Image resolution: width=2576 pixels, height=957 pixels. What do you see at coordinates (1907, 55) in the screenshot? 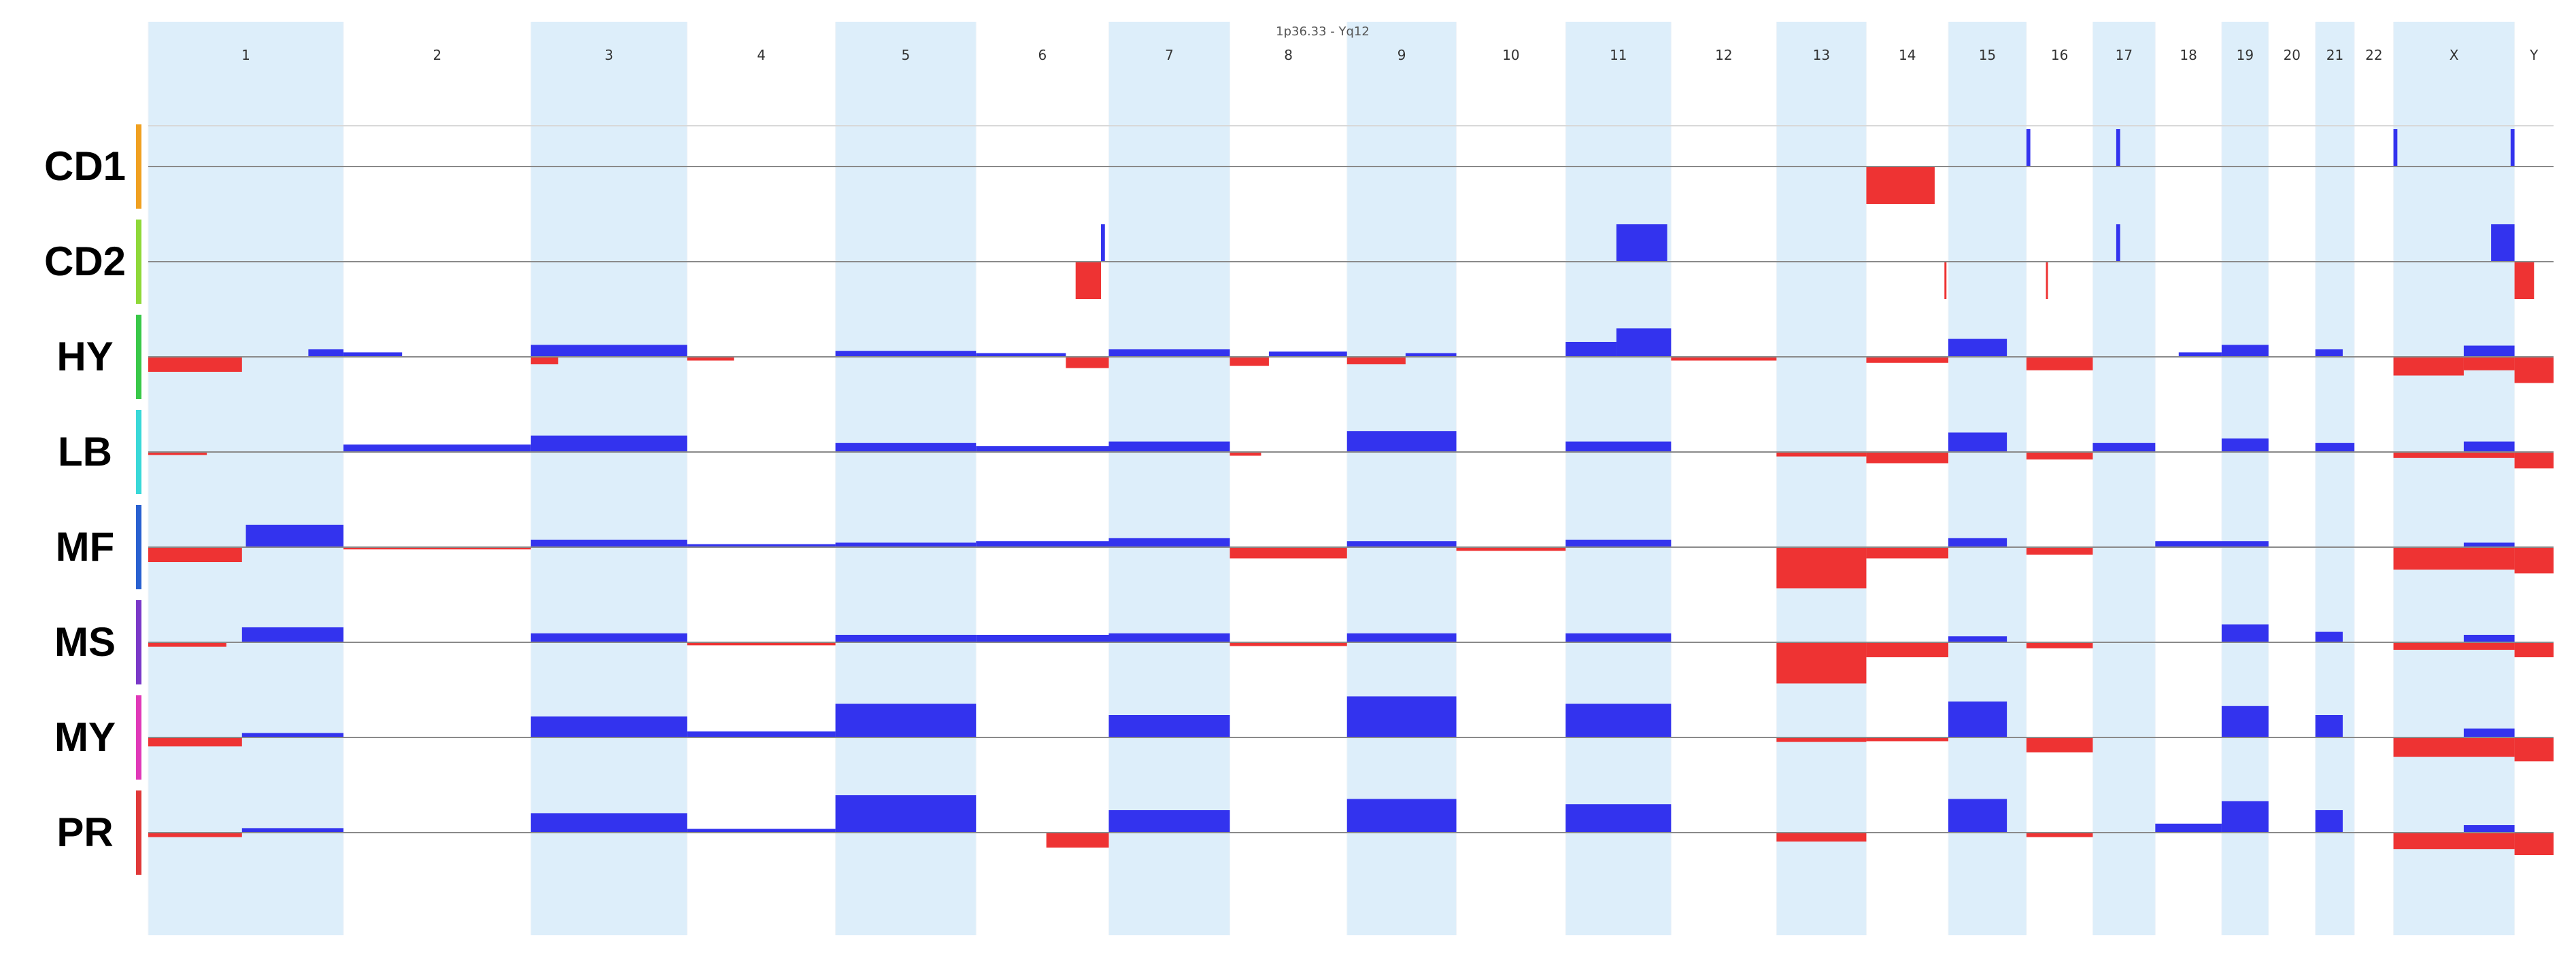
I see `chromosome-label-14: 14` at bounding box center [1907, 55].